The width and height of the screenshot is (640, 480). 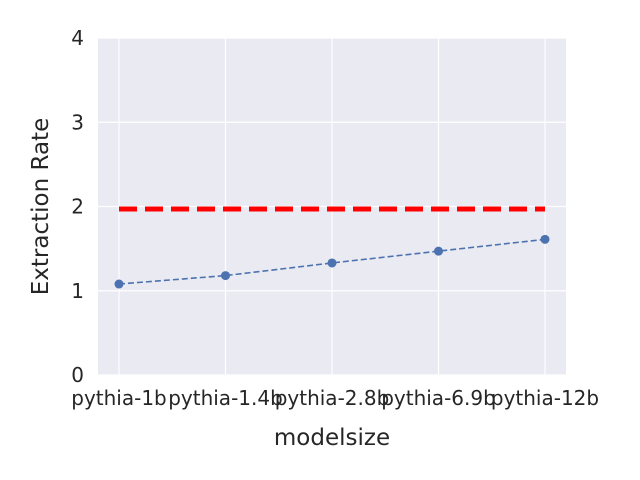 What do you see at coordinates (77, 122) in the screenshot?
I see `y-tick-label: 3` at bounding box center [77, 122].